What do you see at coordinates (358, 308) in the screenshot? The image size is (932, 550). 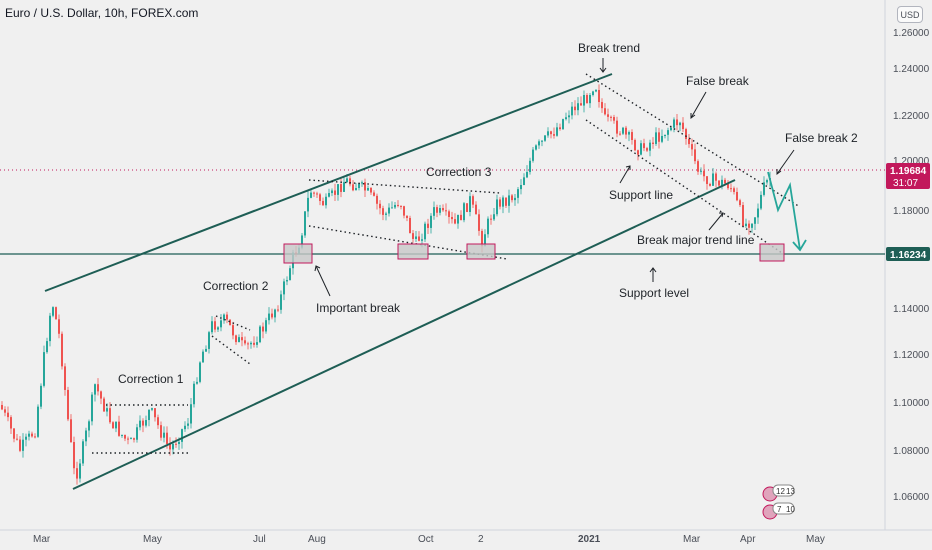 I see `label-important-break: Important break` at bounding box center [358, 308].